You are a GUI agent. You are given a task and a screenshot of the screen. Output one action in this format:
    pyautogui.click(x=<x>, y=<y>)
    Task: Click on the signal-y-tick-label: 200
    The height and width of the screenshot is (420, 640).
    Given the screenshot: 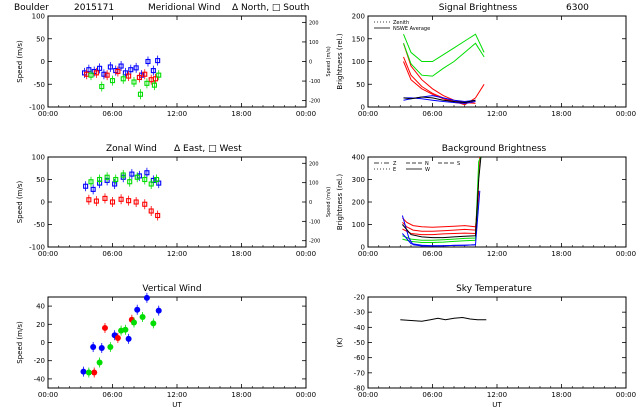 What is the action you would take?
    pyautogui.click(x=358, y=17)
    